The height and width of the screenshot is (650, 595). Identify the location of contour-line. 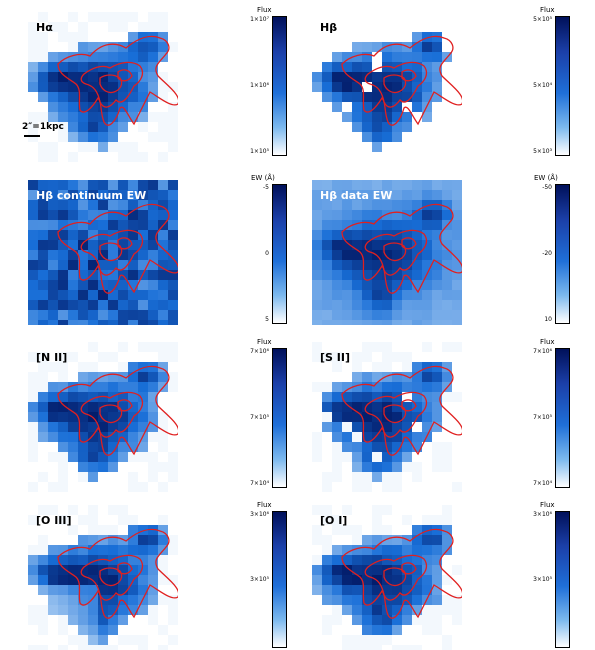
(125, 75).